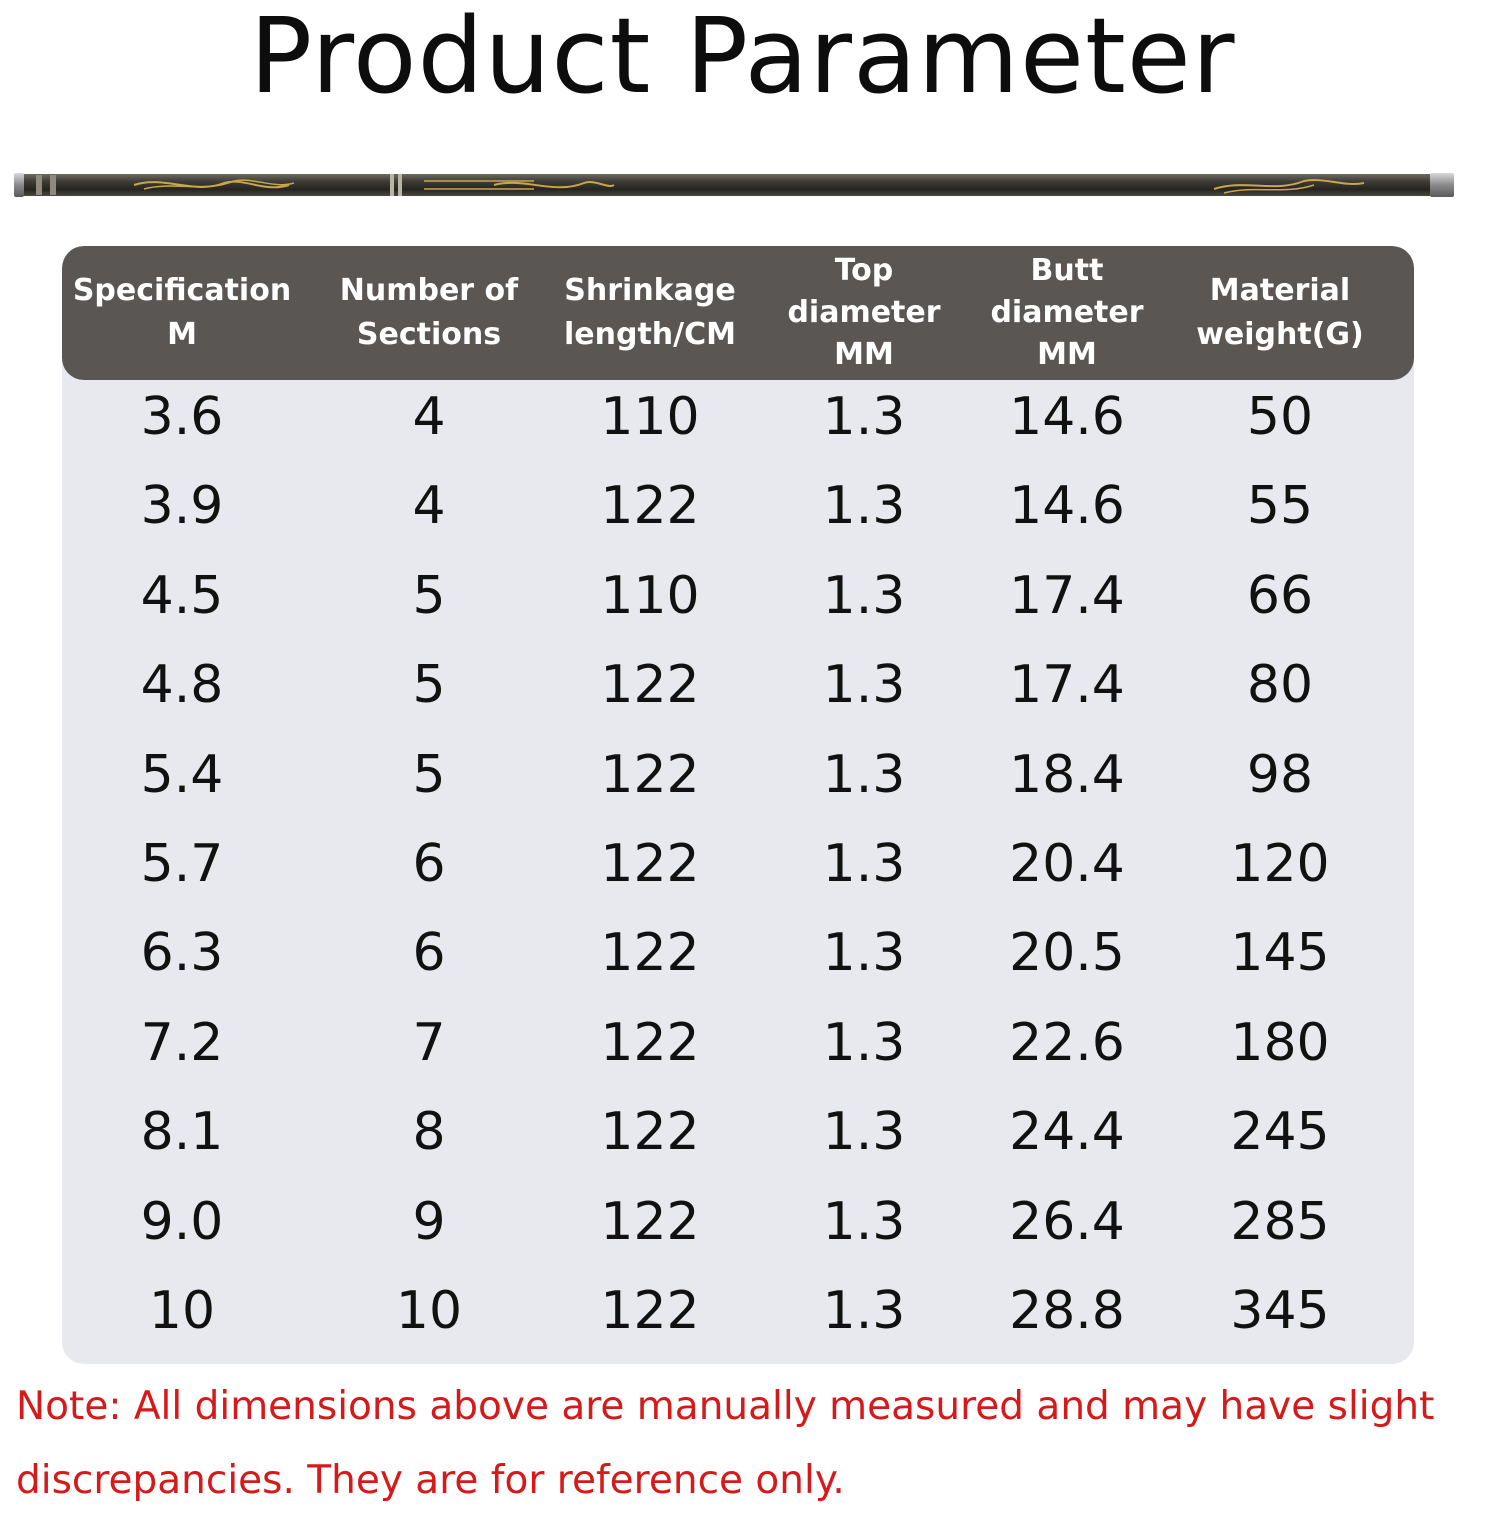 This screenshot has width=1485, height=1518. Describe the element at coordinates (1067, 863) in the screenshot. I see `table-cell: 20.4` at that location.